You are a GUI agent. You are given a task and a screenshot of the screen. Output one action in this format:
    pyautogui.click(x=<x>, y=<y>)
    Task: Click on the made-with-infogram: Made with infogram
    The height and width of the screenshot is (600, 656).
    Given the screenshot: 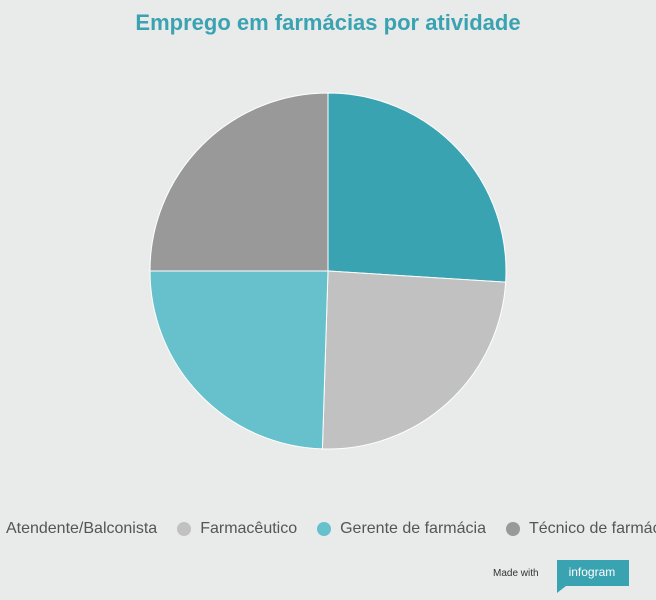 What is the action you would take?
    pyautogui.click(x=561, y=576)
    